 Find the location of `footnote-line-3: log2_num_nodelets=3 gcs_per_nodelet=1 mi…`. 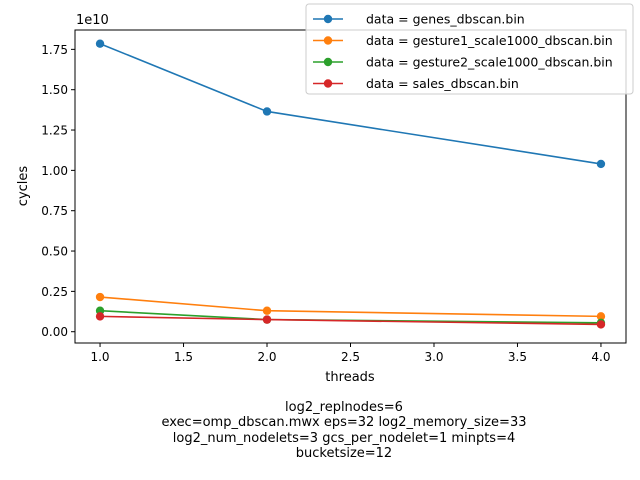

footnote-line-3: log2_num_nodelets=3 gcs_per_nodelet=1 mi… is located at coordinates (344, 438).